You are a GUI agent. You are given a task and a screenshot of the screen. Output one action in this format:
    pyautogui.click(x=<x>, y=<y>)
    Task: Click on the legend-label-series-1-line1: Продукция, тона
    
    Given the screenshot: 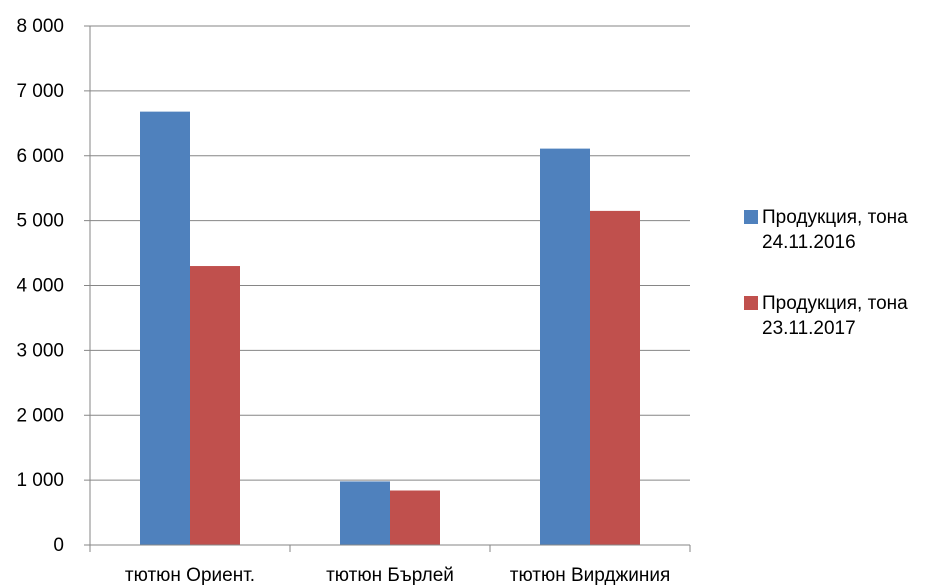 What is the action you would take?
    pyautogui.click(x=835, y=217)
    